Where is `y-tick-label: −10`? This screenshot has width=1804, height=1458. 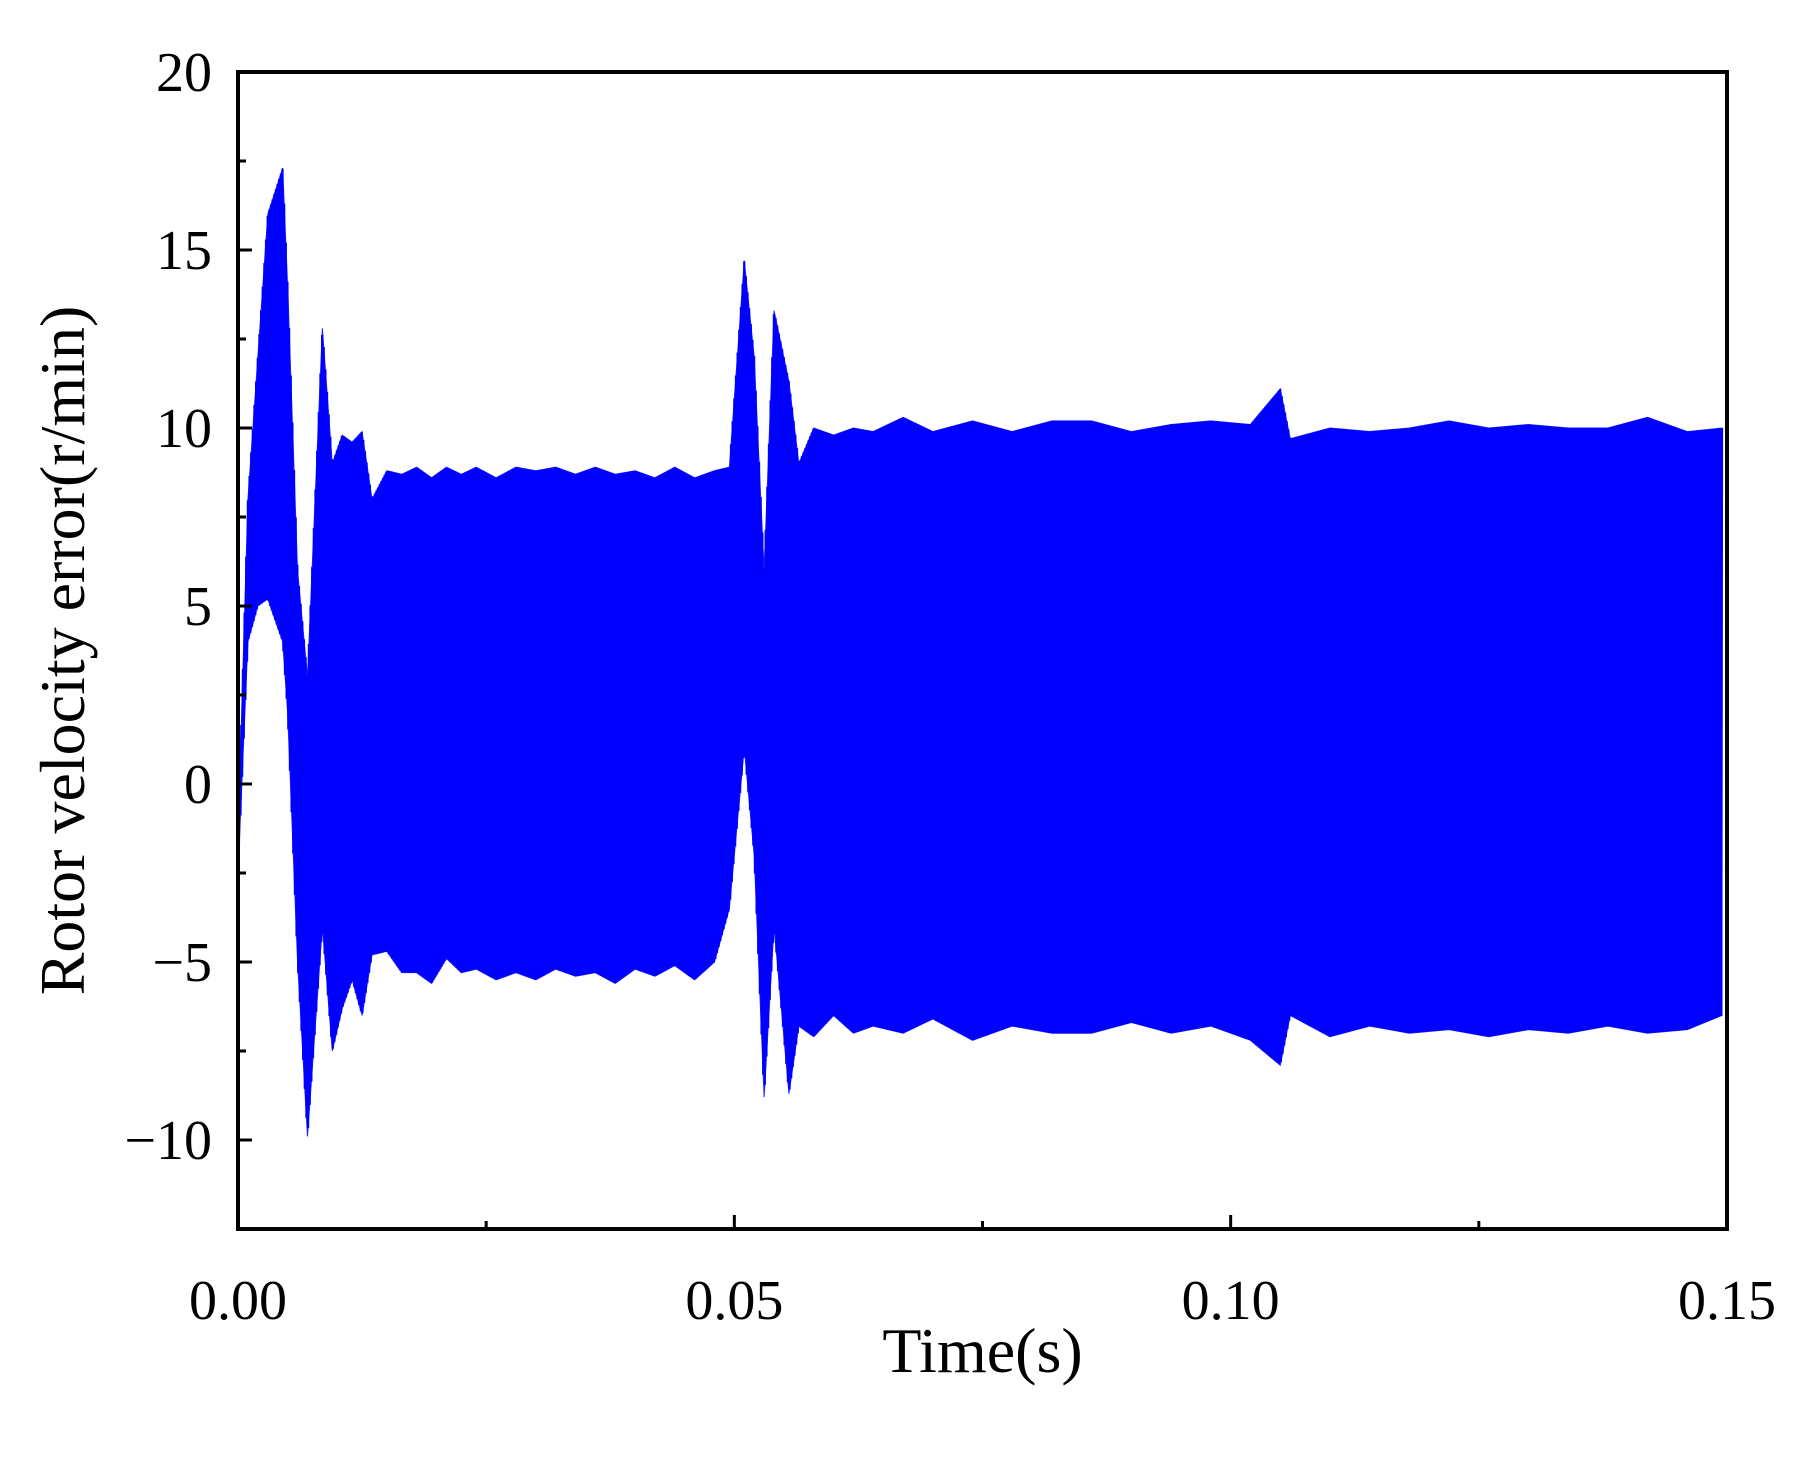
y-tick-label: −10 is located at coordinates (168, 1141).